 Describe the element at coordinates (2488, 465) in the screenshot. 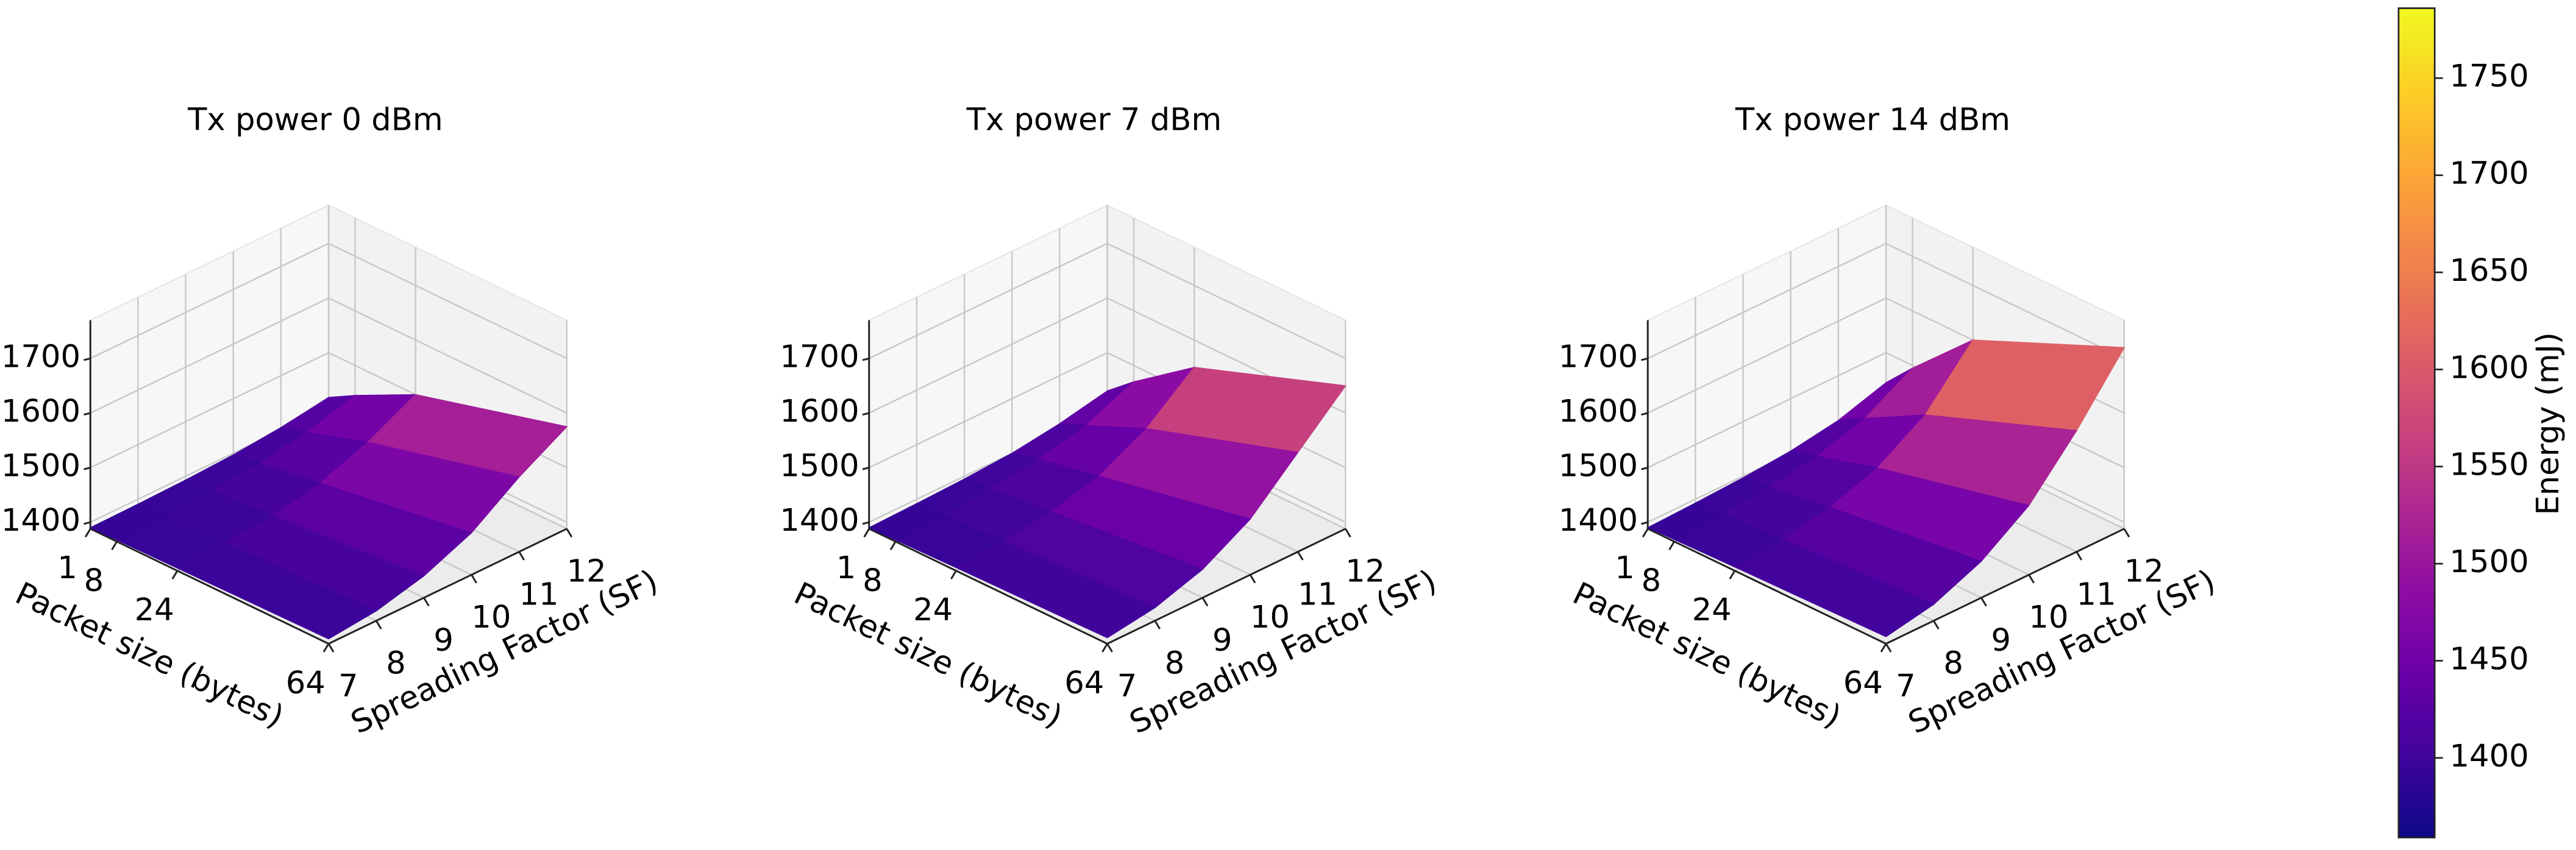

I see `colorbar-tick-label: 1550` at that location.